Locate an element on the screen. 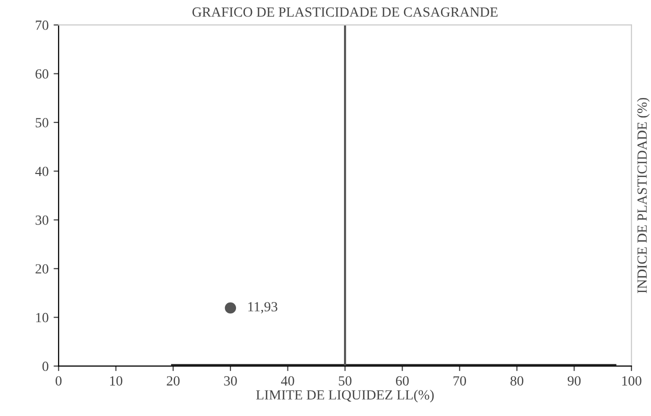 The image size is (651, 416). chart-title: GRAFICO DE PLASTICIDADE DE CASAGRANDE is located at coordinates (345, 12).